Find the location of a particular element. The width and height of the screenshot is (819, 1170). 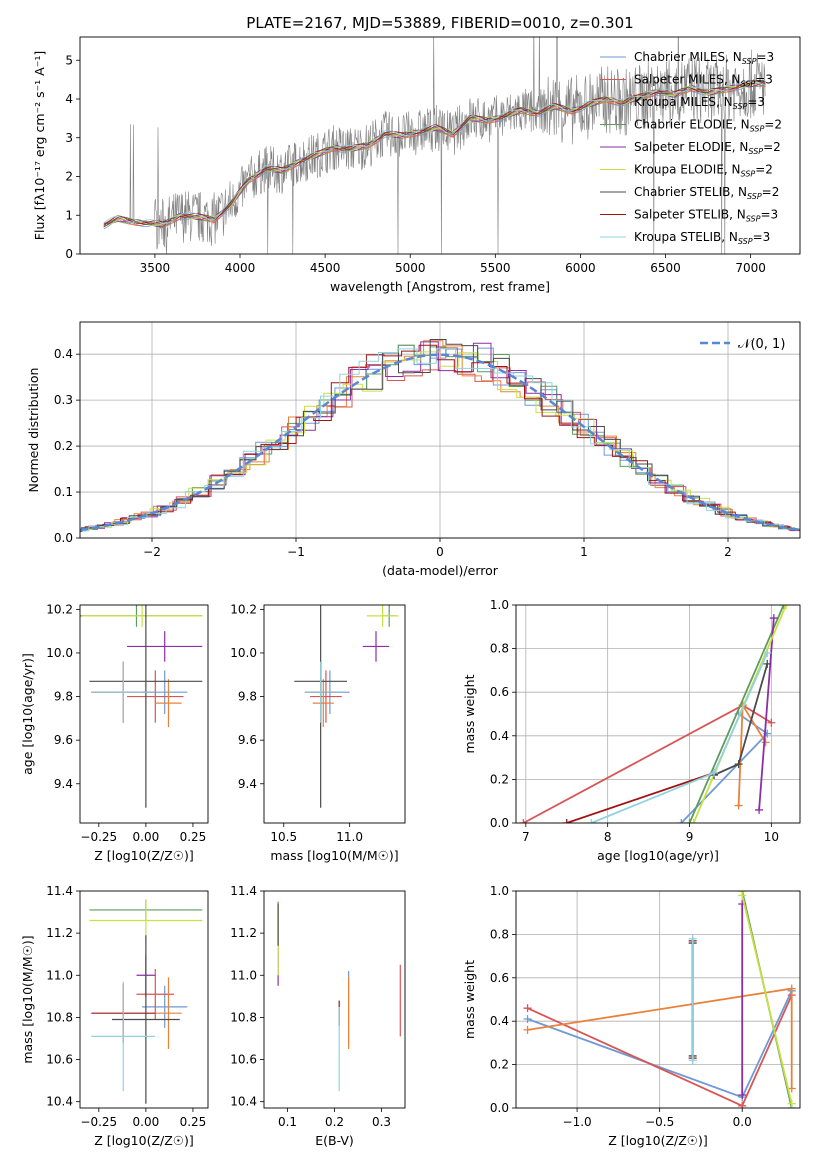

y-tick-label: 3 is located at coordinates (69, 138).